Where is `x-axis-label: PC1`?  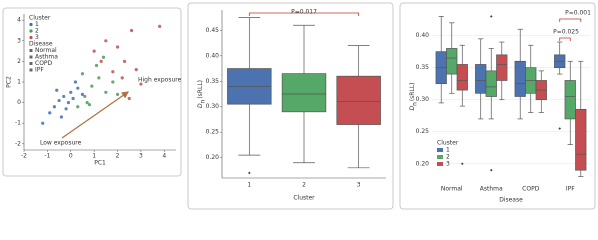
x-axis-label: PC1 is located at coordinates (100, 163).